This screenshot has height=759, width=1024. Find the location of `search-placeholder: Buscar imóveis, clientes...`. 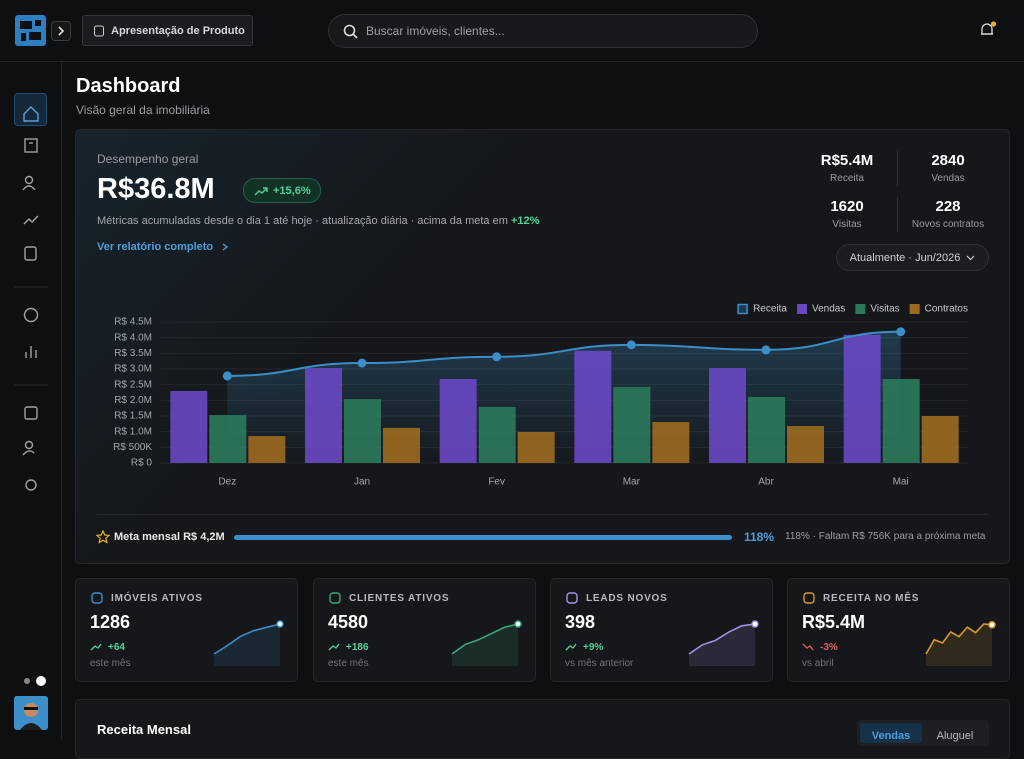

search-placeholder: Buscar imóveis, clientes... is located at coordinates (435, 31).